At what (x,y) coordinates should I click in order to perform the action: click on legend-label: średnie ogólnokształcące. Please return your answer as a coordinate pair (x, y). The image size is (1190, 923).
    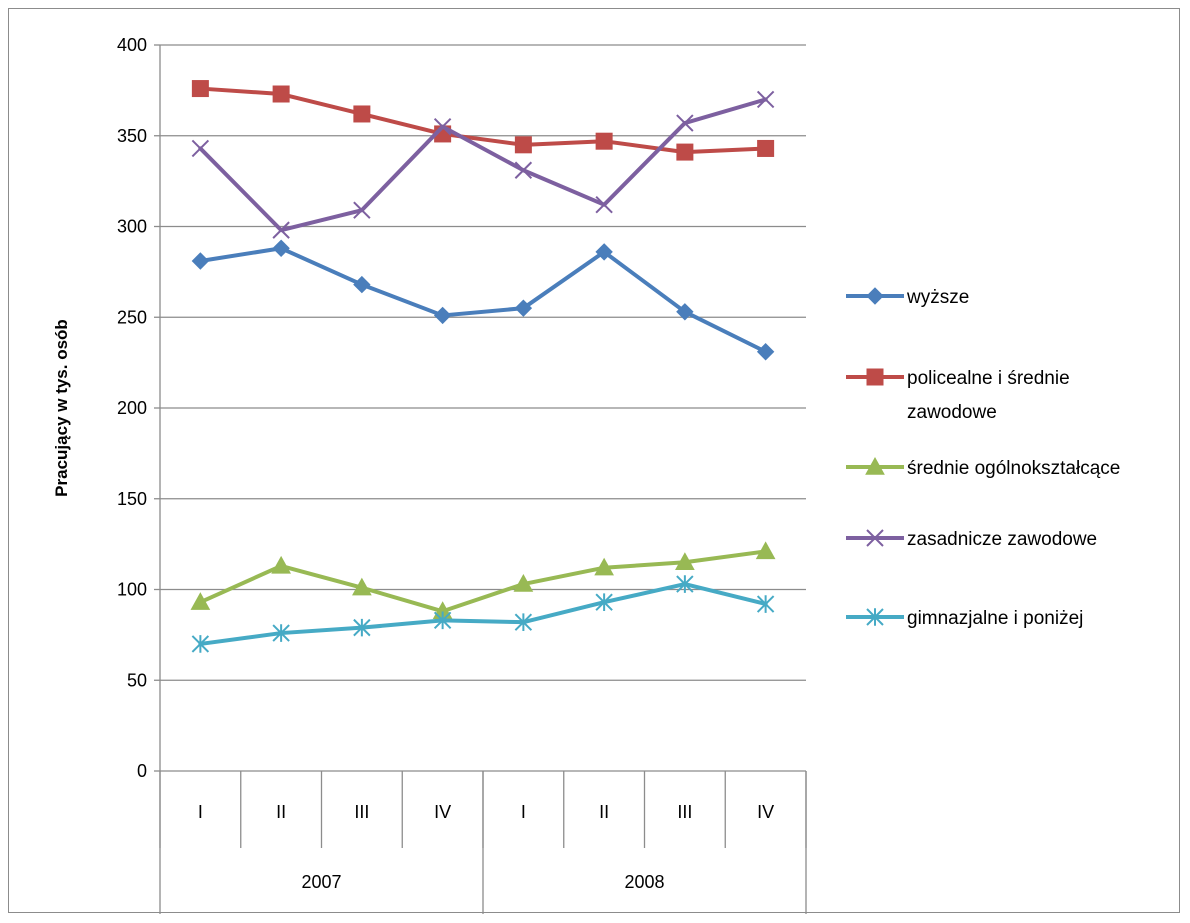
    Looking at the image, I should click on (1013, 468).